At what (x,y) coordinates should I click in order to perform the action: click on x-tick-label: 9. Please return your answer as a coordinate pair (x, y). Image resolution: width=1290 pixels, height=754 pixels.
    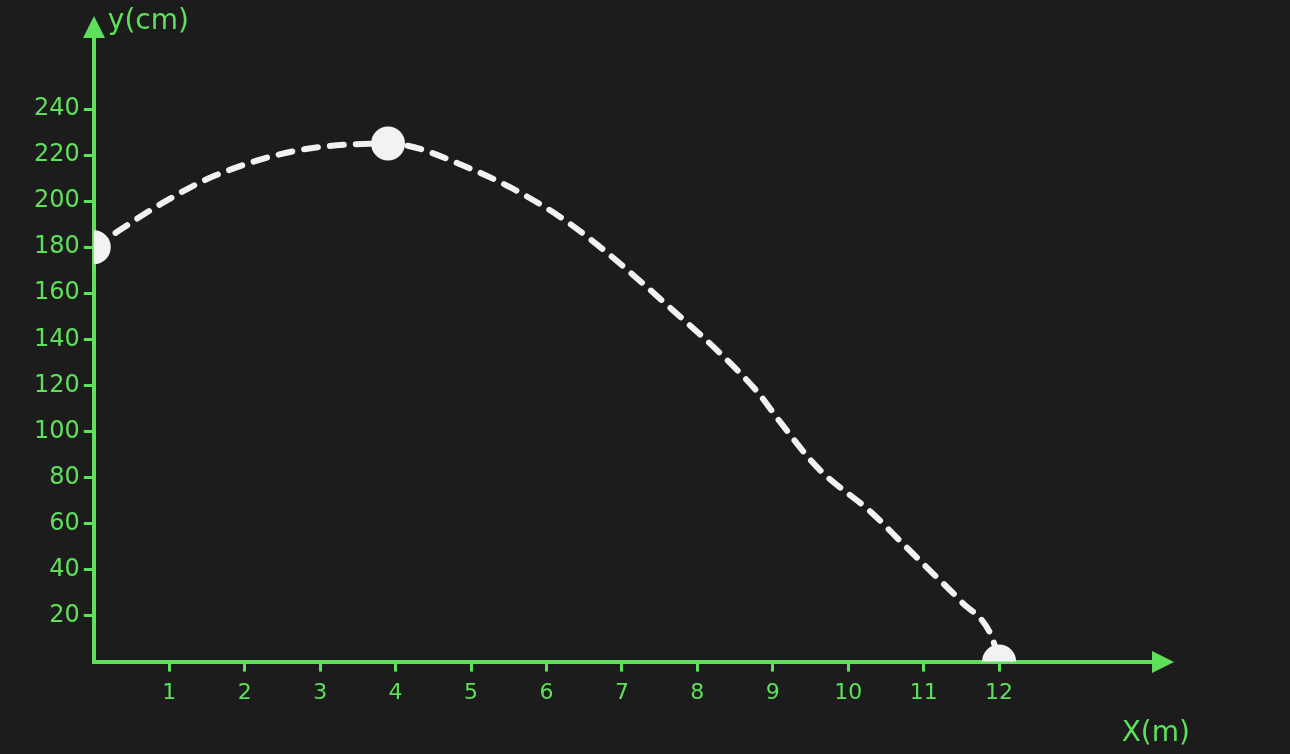
    Looking at the image, I should click on (772, 691).